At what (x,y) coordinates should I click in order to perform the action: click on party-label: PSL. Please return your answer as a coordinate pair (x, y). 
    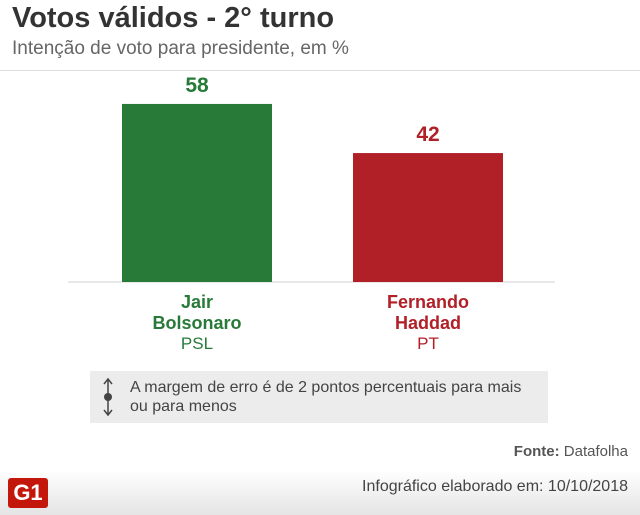
    Looking at the image, I should click on (197, 343).